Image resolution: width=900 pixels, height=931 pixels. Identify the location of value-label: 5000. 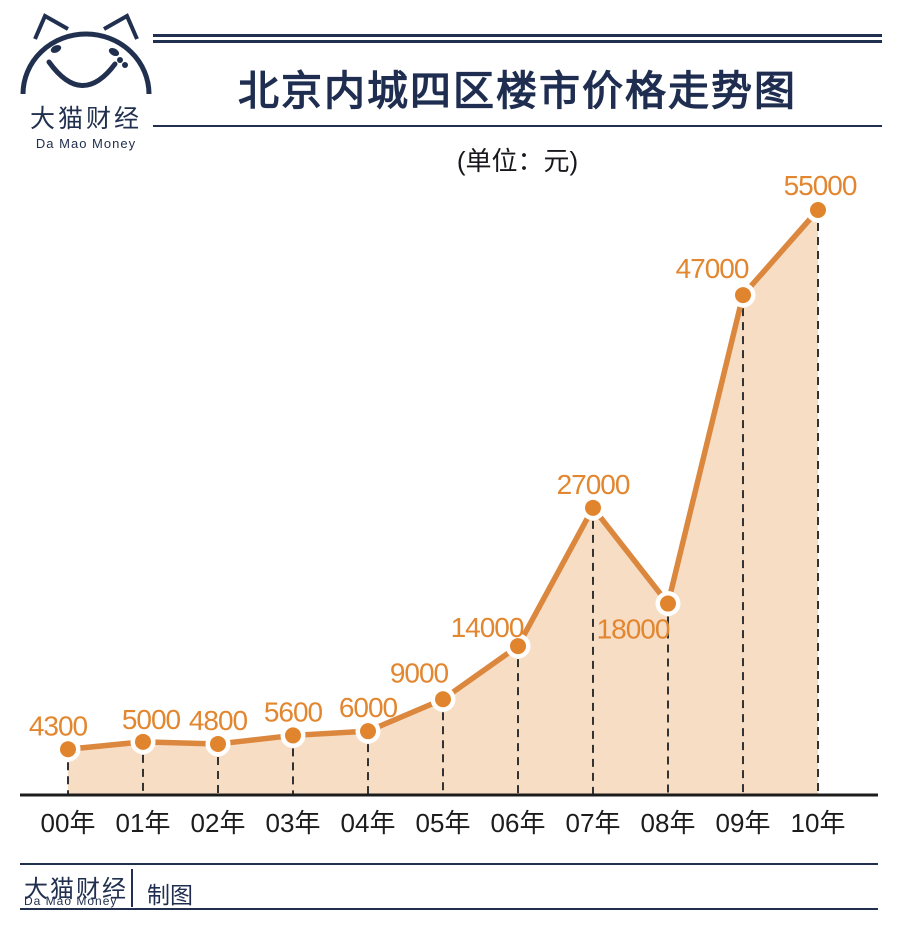
(151, 719).